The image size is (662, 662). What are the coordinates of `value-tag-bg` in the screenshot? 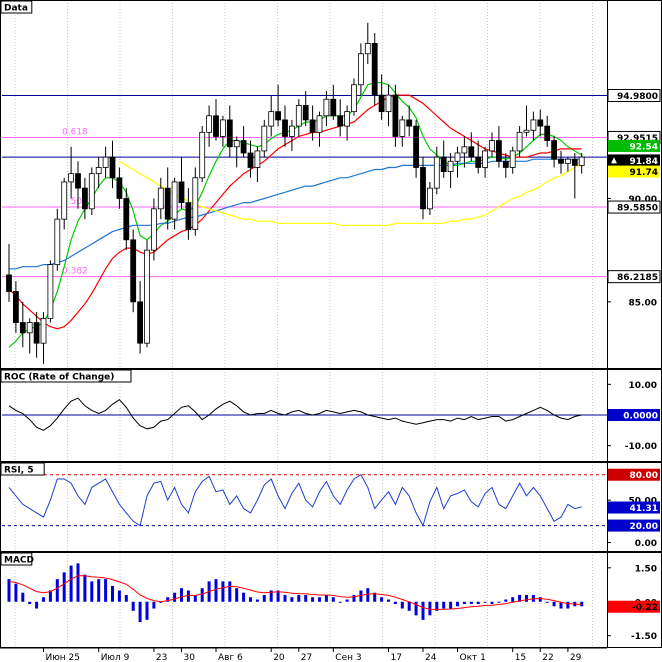 It's located at (634, 171).